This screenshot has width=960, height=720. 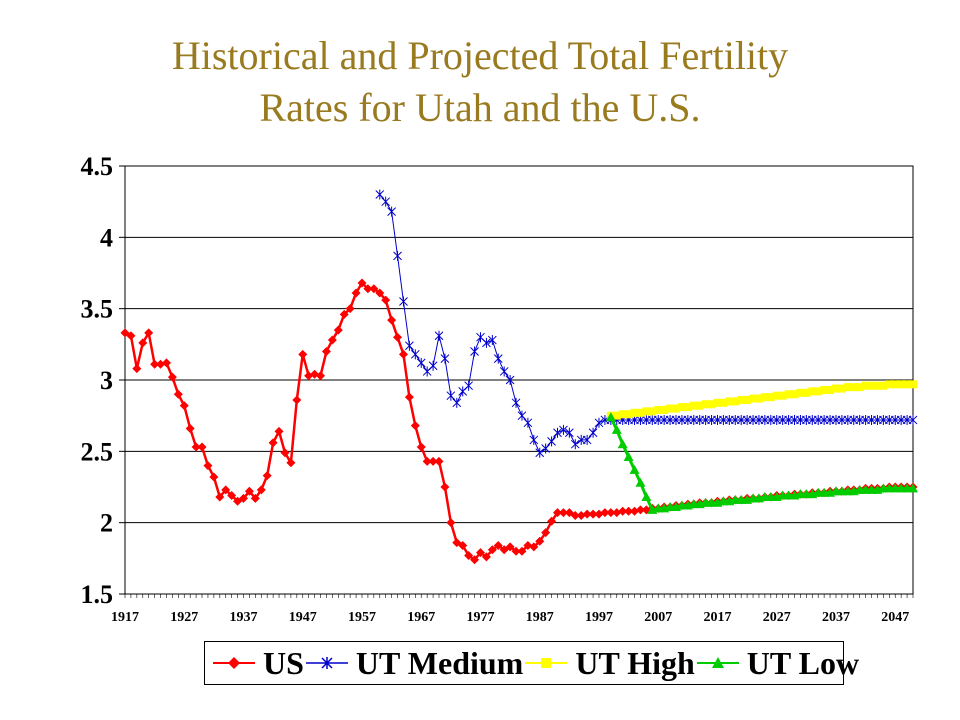 I want to click on legend-ut-high-marker-icon, so click(x=546, y=663).